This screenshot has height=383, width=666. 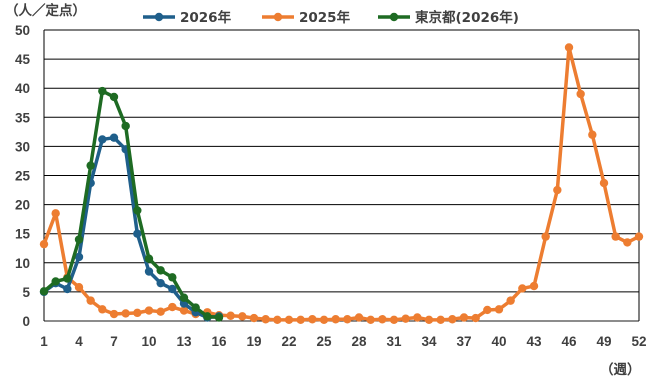 What do you see at coordinates (324, 341) in the screenshot?
I see `x-tick-label: 25` at bounding box center [324, 341].